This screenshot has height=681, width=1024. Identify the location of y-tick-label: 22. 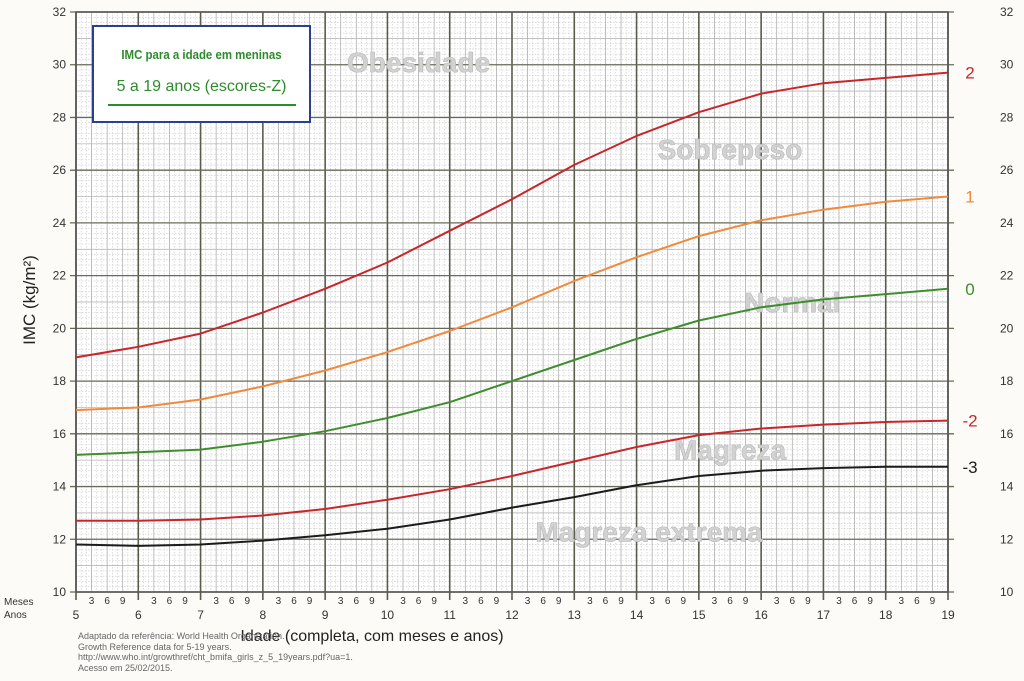
(60, 276).